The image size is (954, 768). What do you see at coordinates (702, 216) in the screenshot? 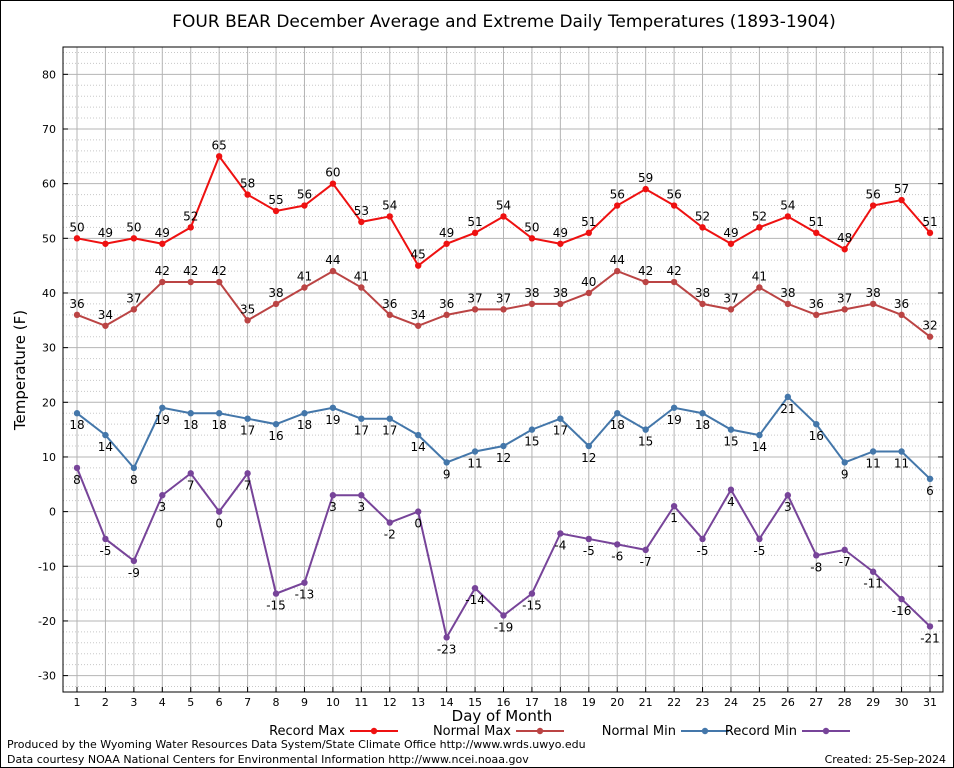
I see `record-max-data-label: 52` at bounding box center [702, 216].